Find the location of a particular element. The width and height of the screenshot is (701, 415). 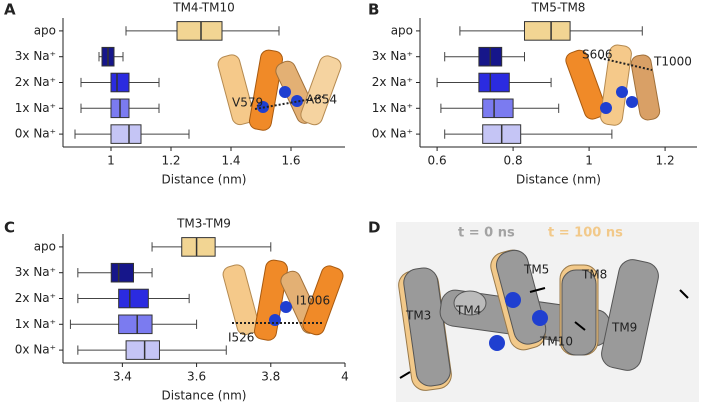

residue-label: I526 is located at coordinates (241, 338).